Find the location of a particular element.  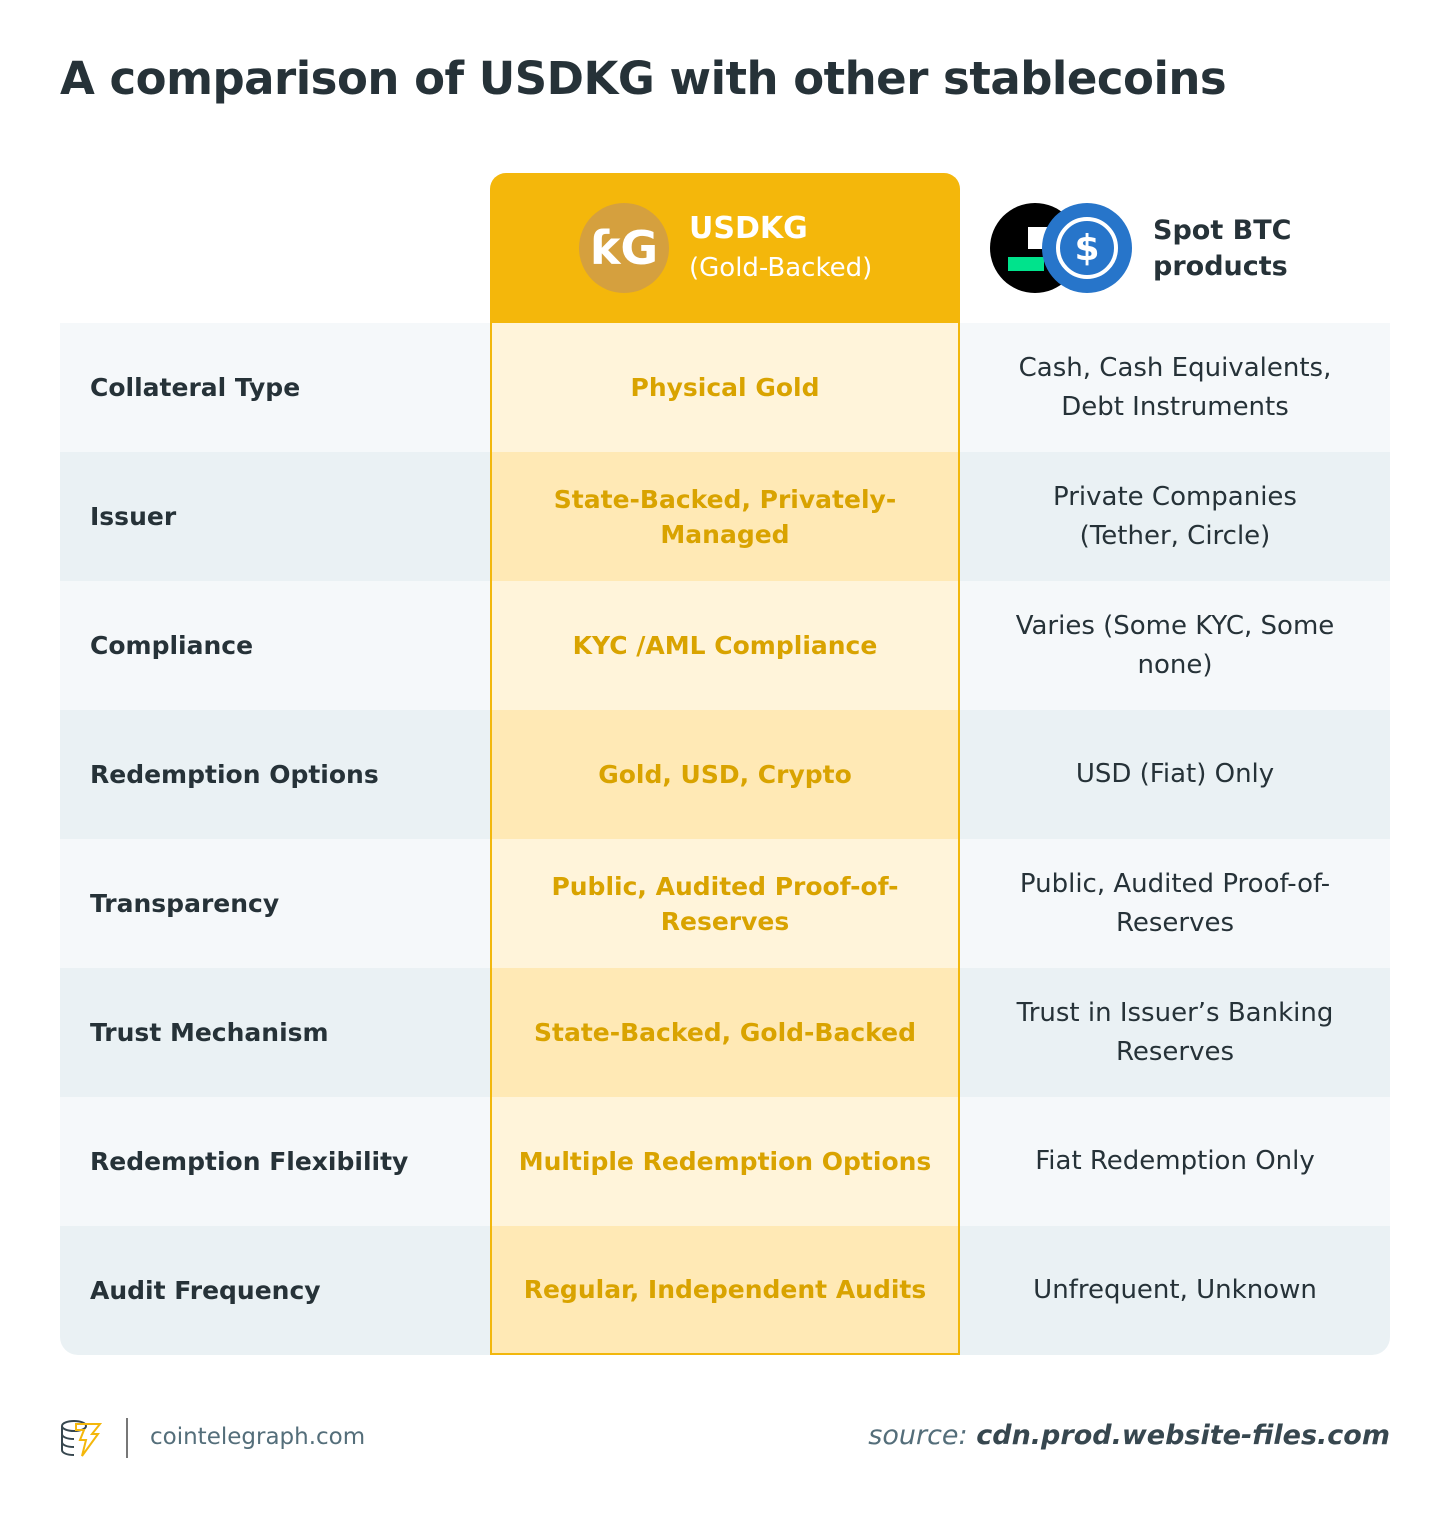

usdkg-cell: Multiple Redemption Options is located at coordinates (725, 1161).